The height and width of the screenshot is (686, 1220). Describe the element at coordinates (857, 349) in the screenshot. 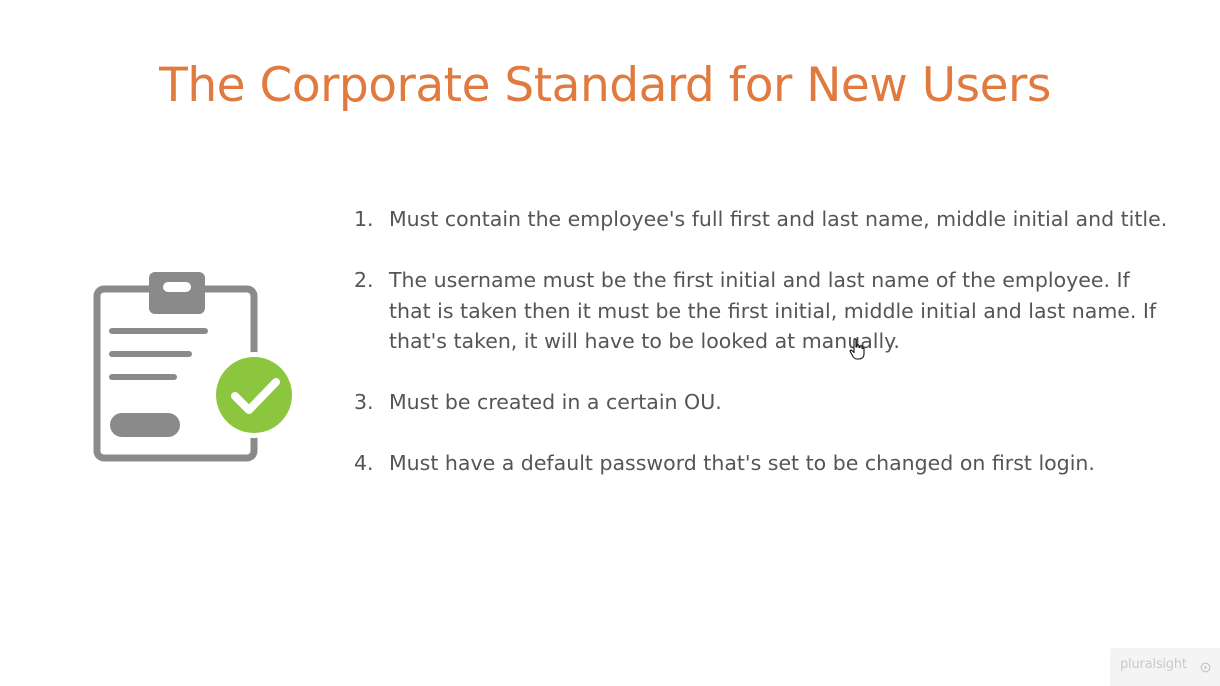

I see `hand-pointer-icon` at that location.